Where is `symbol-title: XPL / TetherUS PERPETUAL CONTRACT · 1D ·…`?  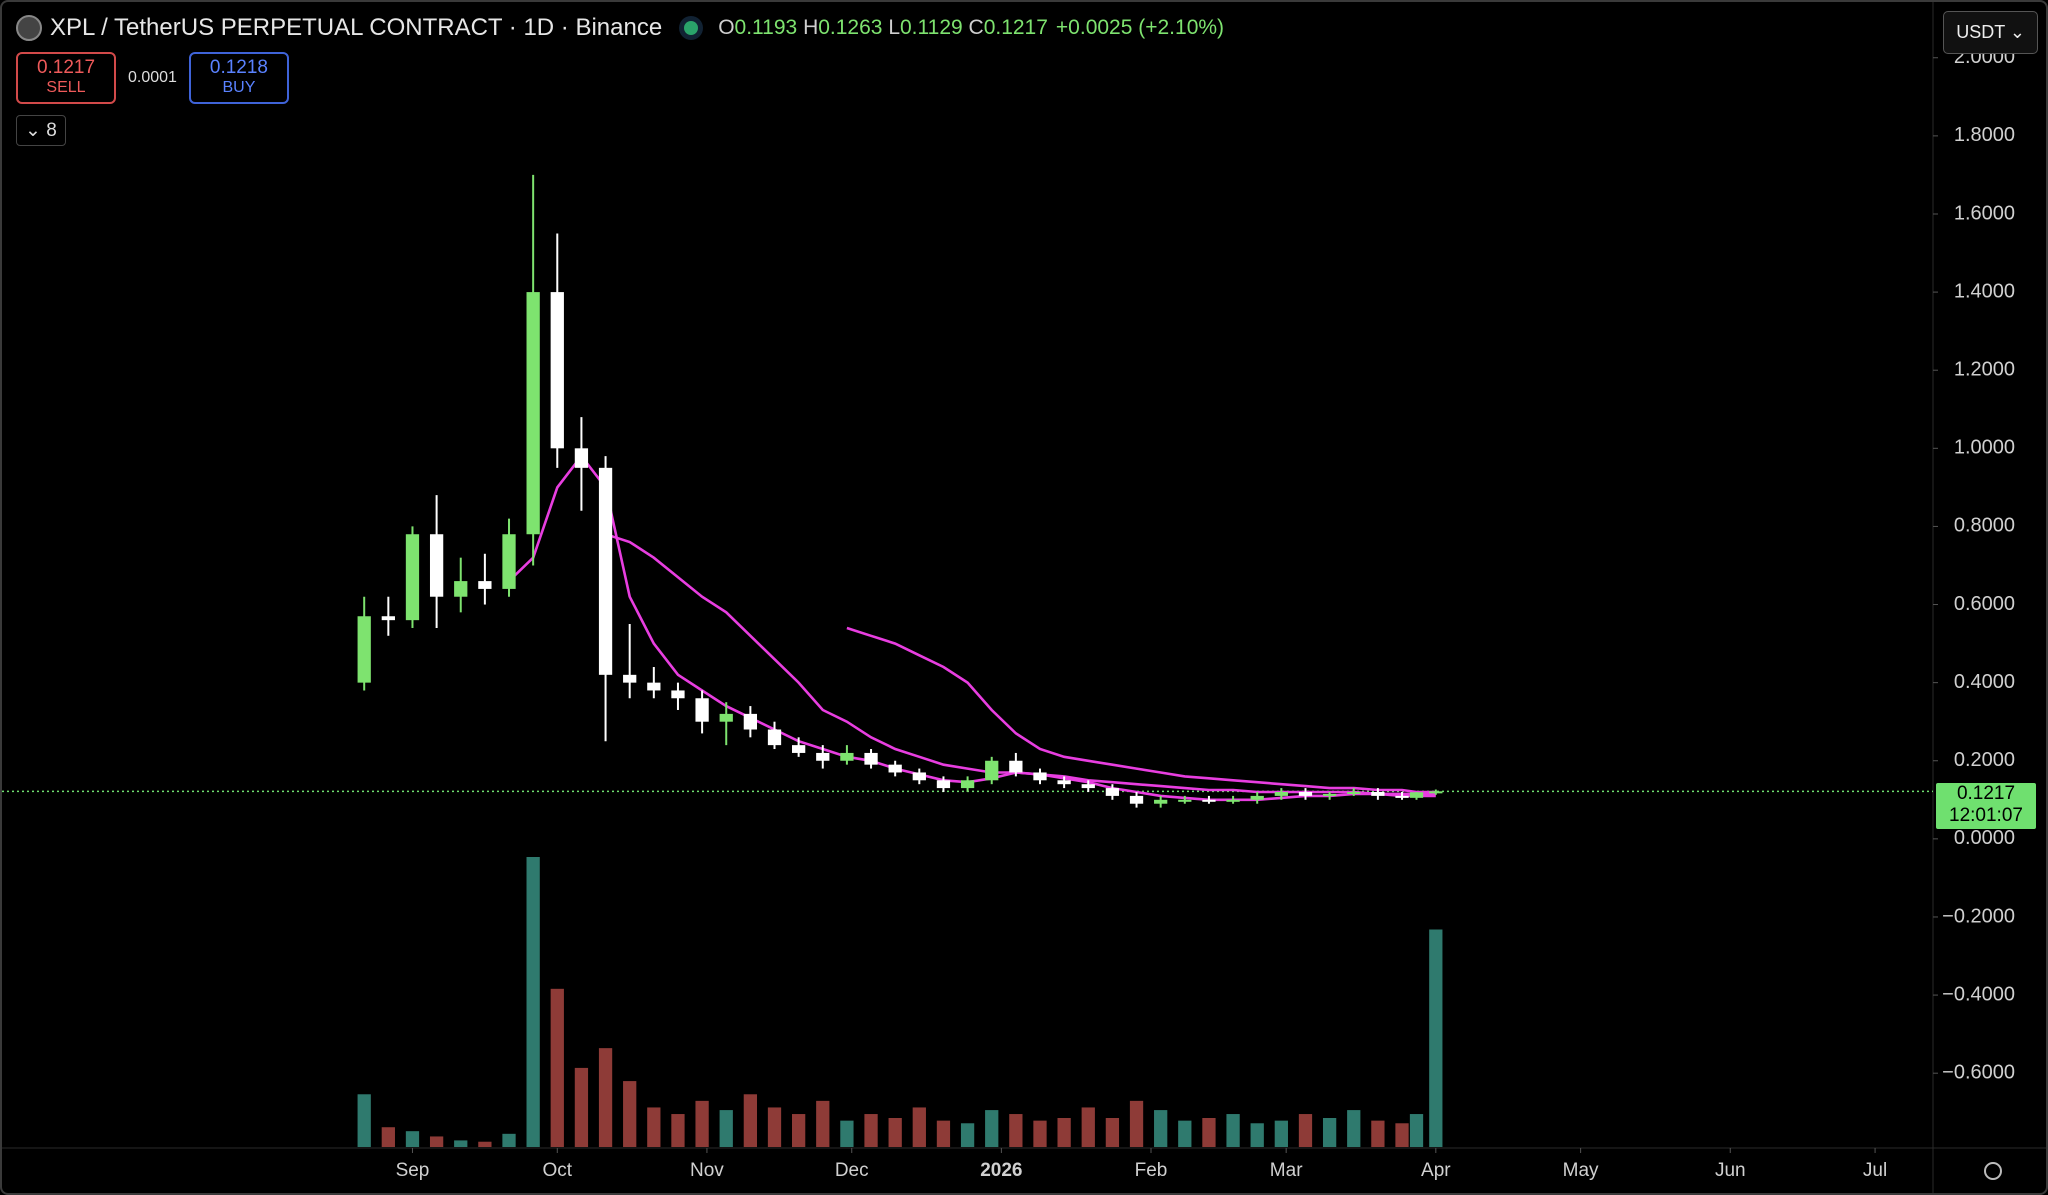 symbol-title: XPL / TetherUS PERPETUAL CONTRACT · 1D ·… is located at coordinates (356, 27).